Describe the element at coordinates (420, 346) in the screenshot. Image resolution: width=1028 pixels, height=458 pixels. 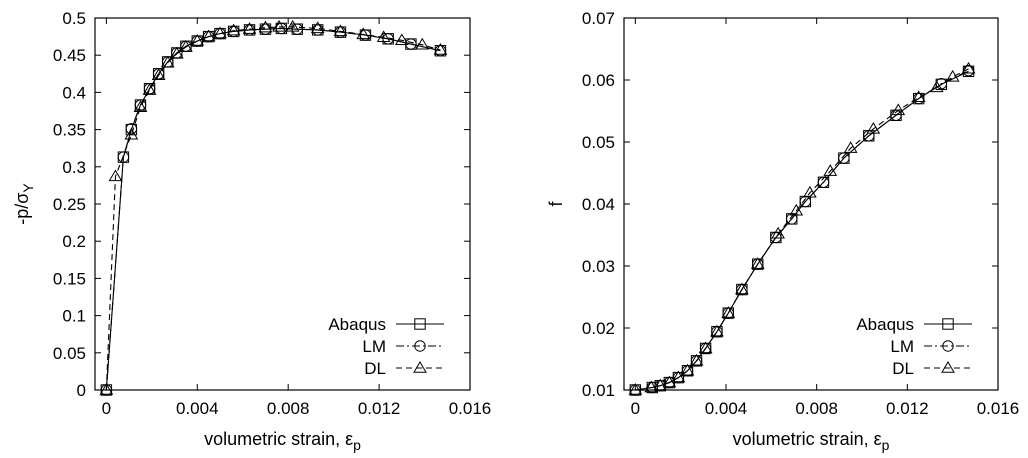
I see `legend-marker-lm` at that location.